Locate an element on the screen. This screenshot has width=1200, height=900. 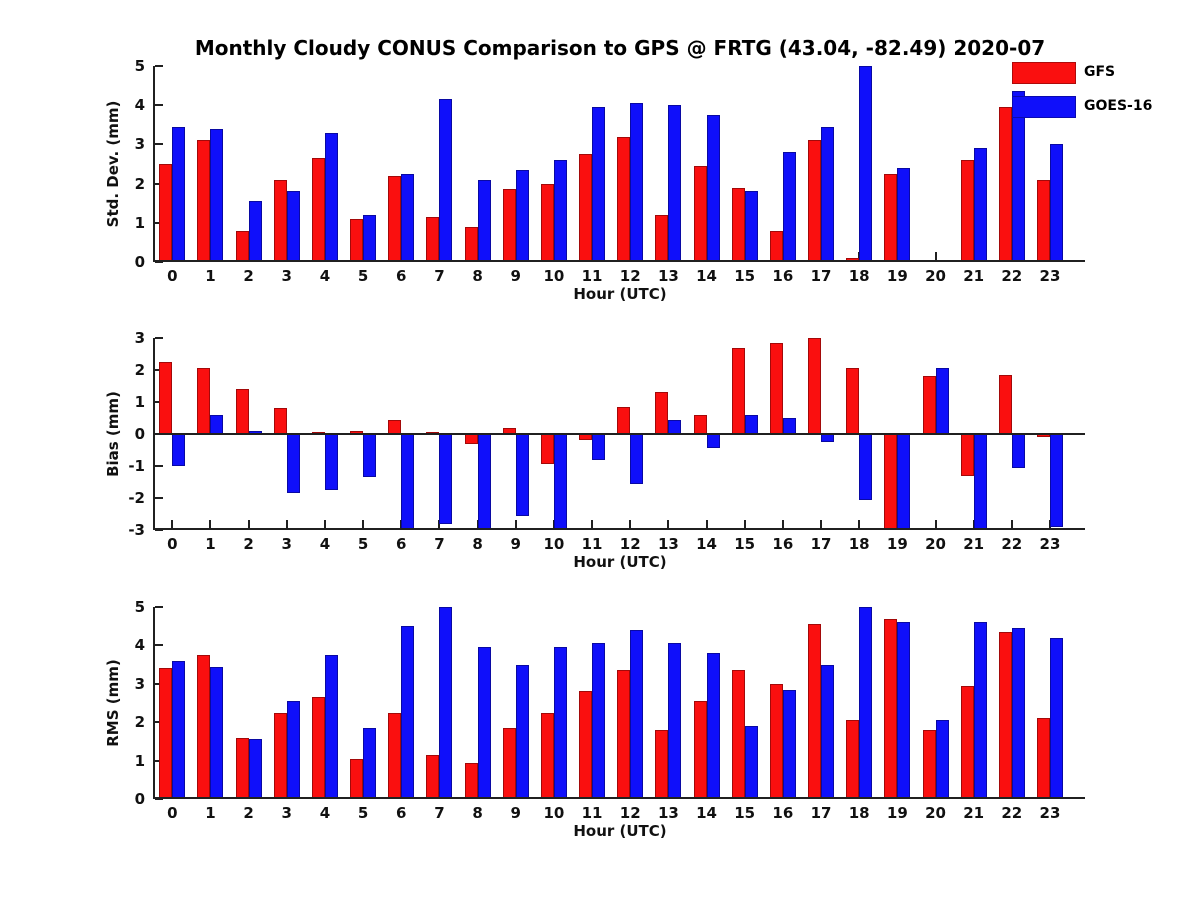
x-tick-label: 15 is located at coordinates (745, 813).